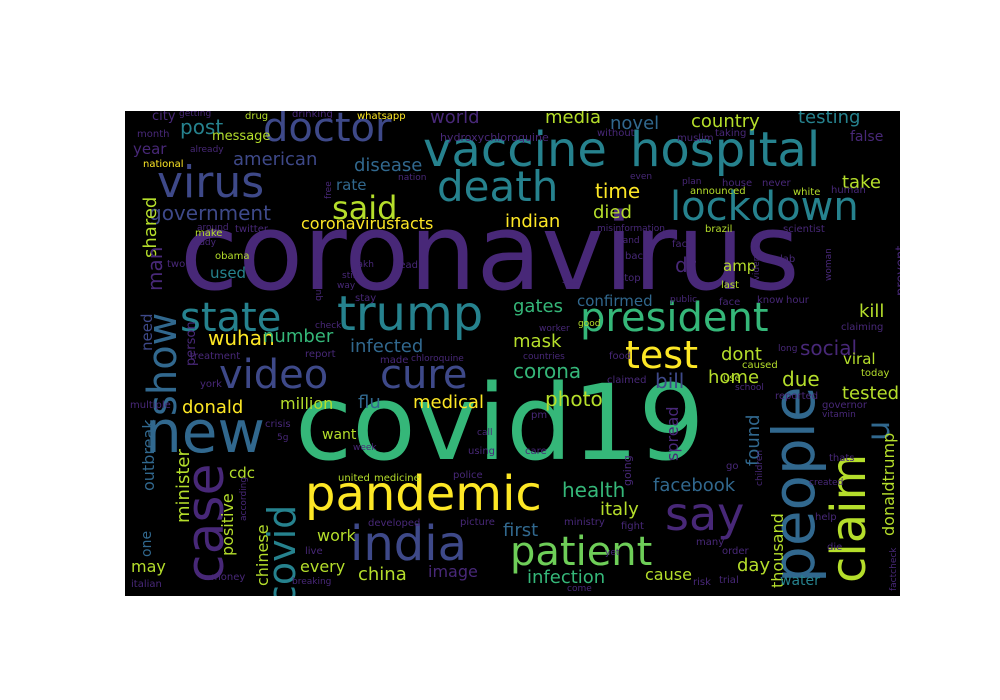 The height and width of the screenshot is (700, 1000). Describe the element at coordinates (829, 119) in the screenshot. I see `word-testing: testing` at that location.